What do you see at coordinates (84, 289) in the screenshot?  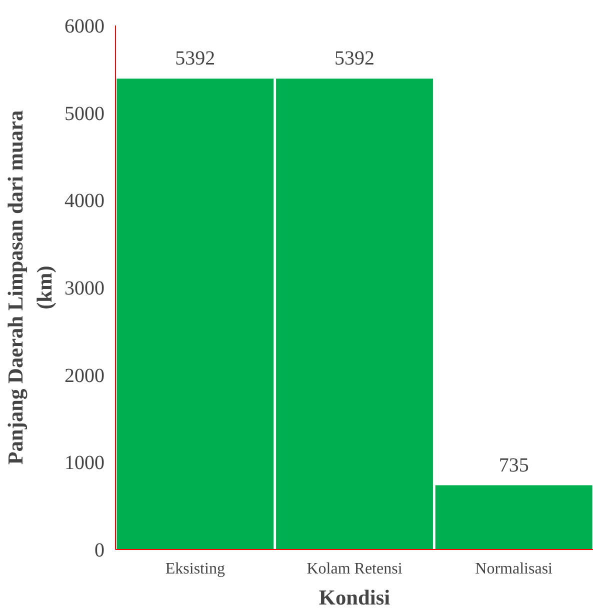 I see `y-tick-label: 3000` at bounding box center [84, 289].